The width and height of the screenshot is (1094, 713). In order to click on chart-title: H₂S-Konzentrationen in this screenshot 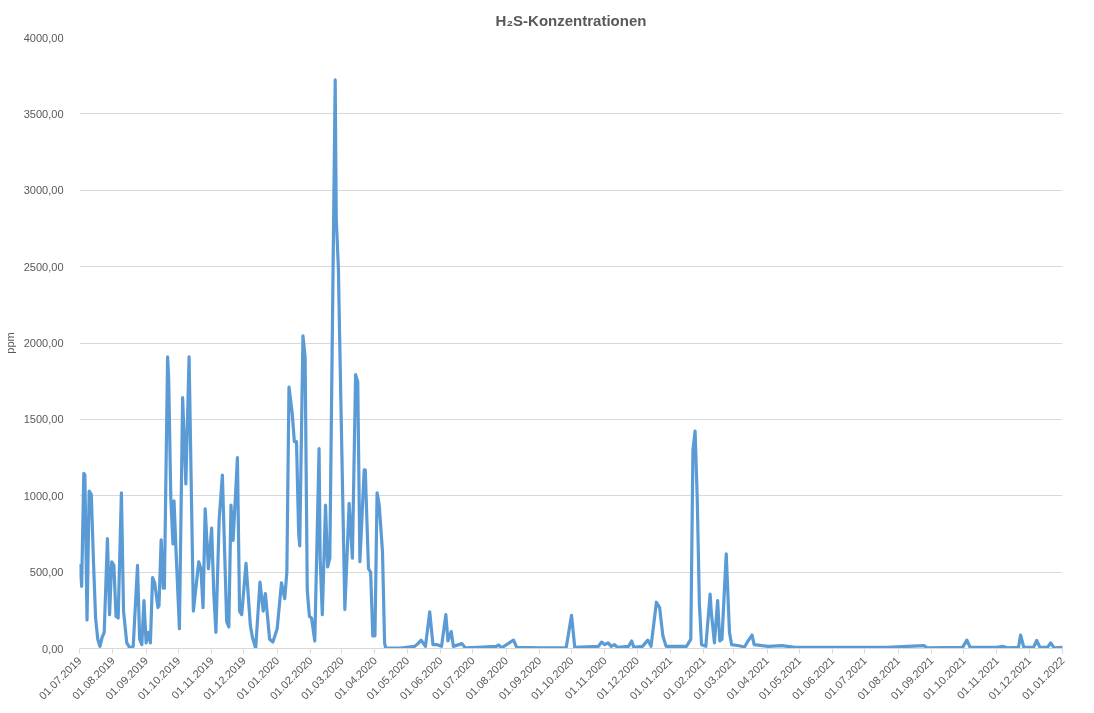, I will do `click(571, 20)`.